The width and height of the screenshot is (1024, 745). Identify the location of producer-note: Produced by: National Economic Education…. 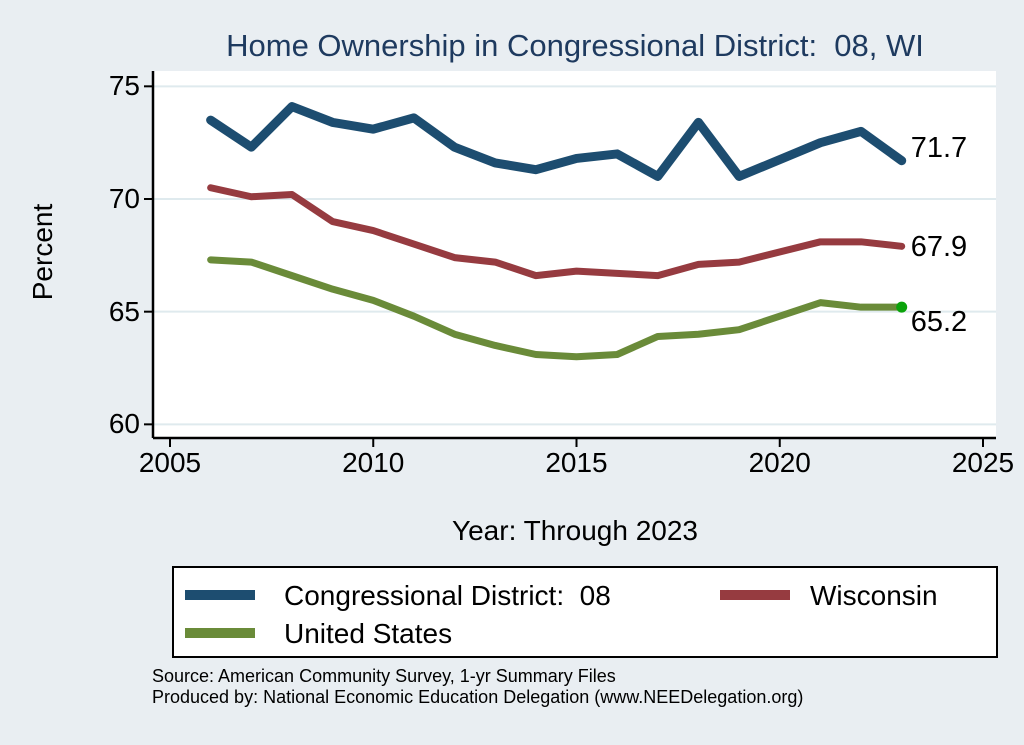
(478, 697).